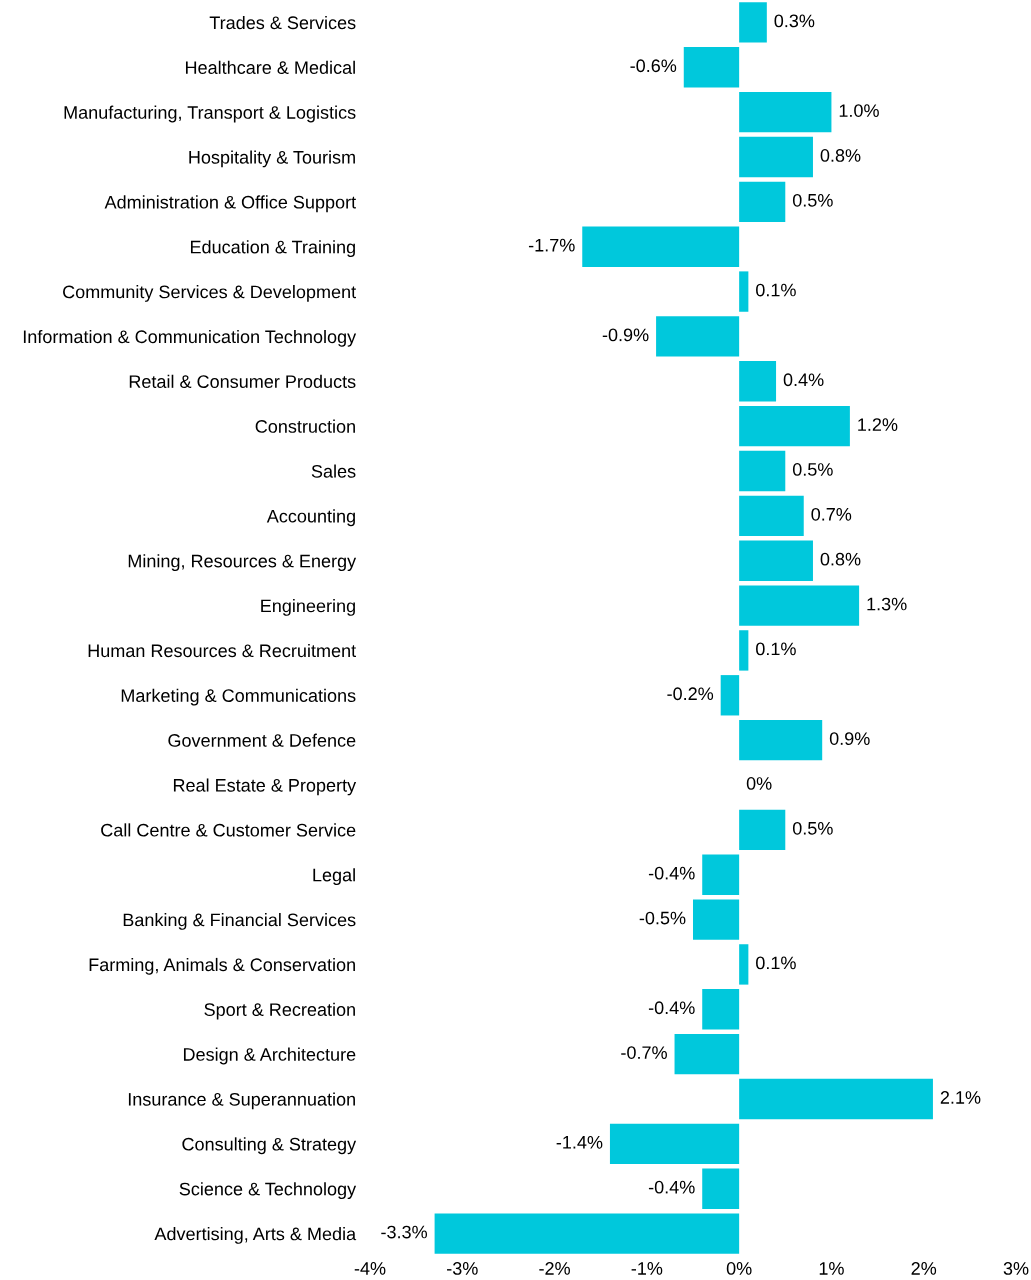  Describe the element at coordinates (644, 1052) in the screenshot. I see `data-label: -0.7%` at that location.